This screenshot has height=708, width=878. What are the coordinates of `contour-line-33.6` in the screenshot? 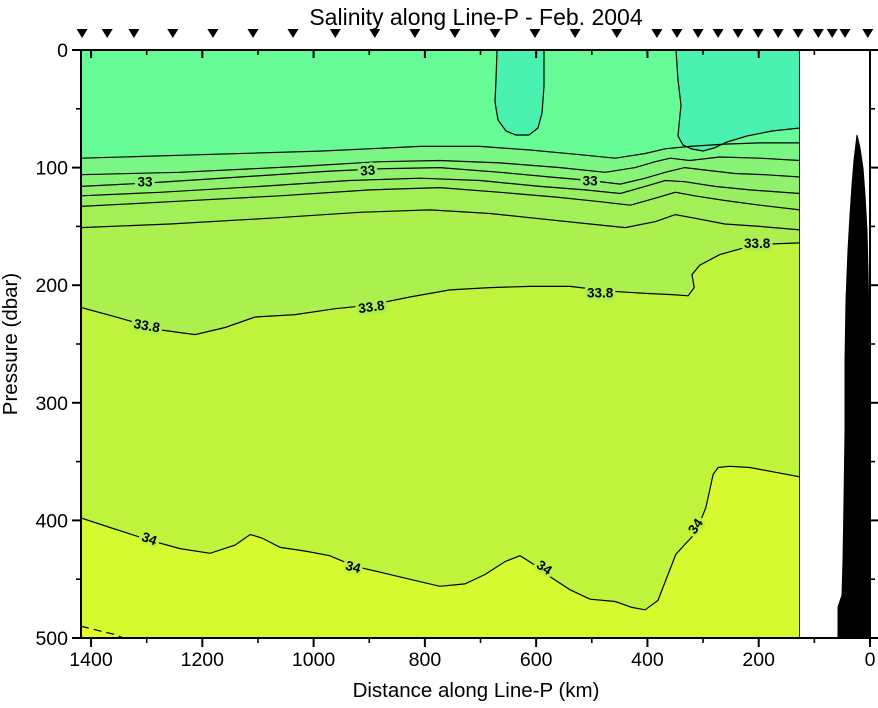 It's located at (440, 220).